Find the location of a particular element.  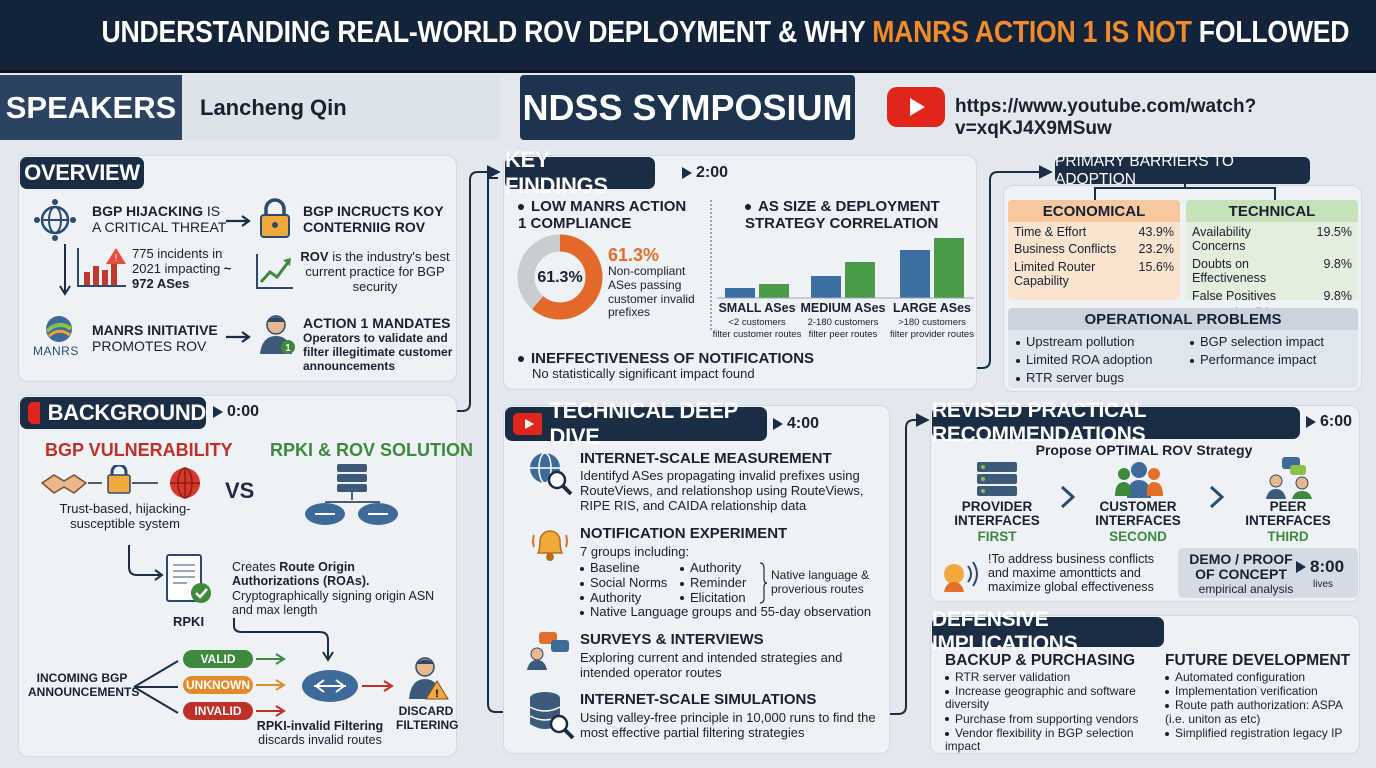

bar is located at coordinates (915, 274).